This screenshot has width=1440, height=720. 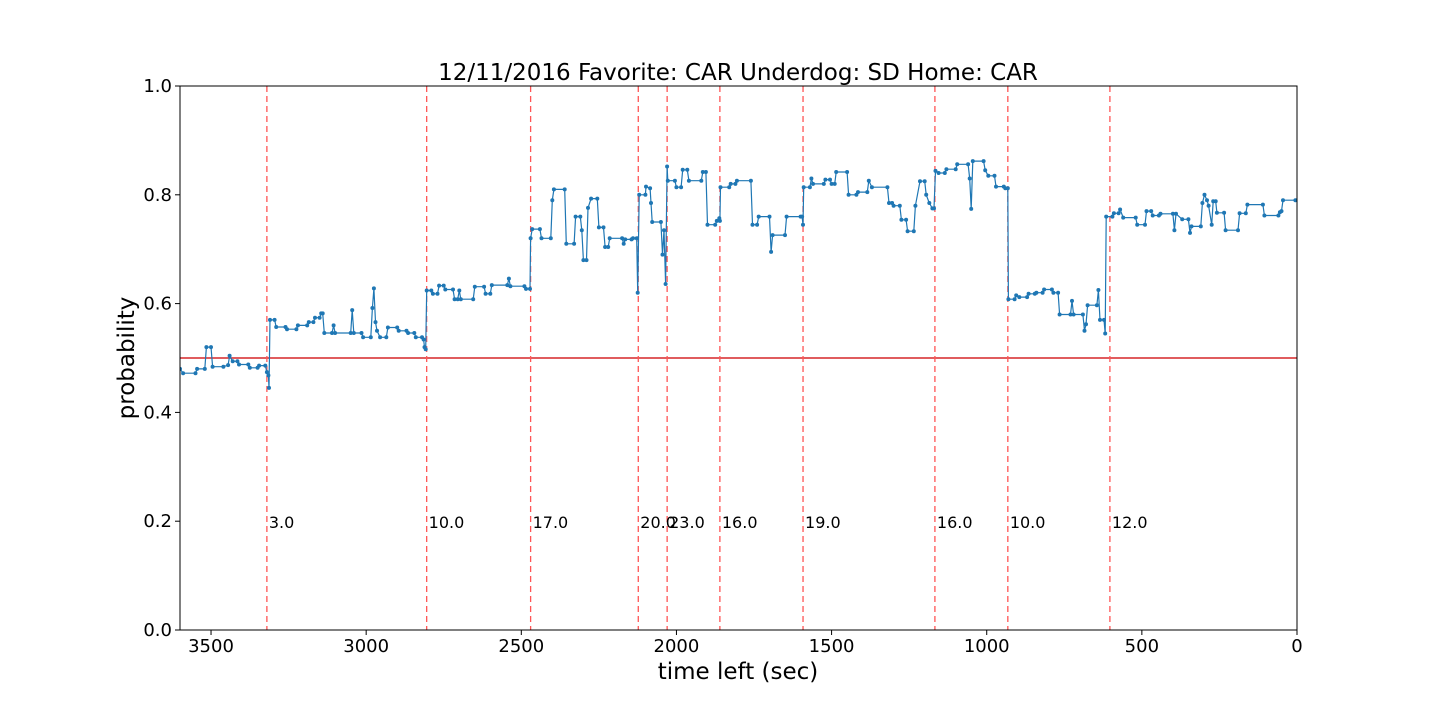 I want to click on score-label-6: 19.0, so click(x=823, y=522).